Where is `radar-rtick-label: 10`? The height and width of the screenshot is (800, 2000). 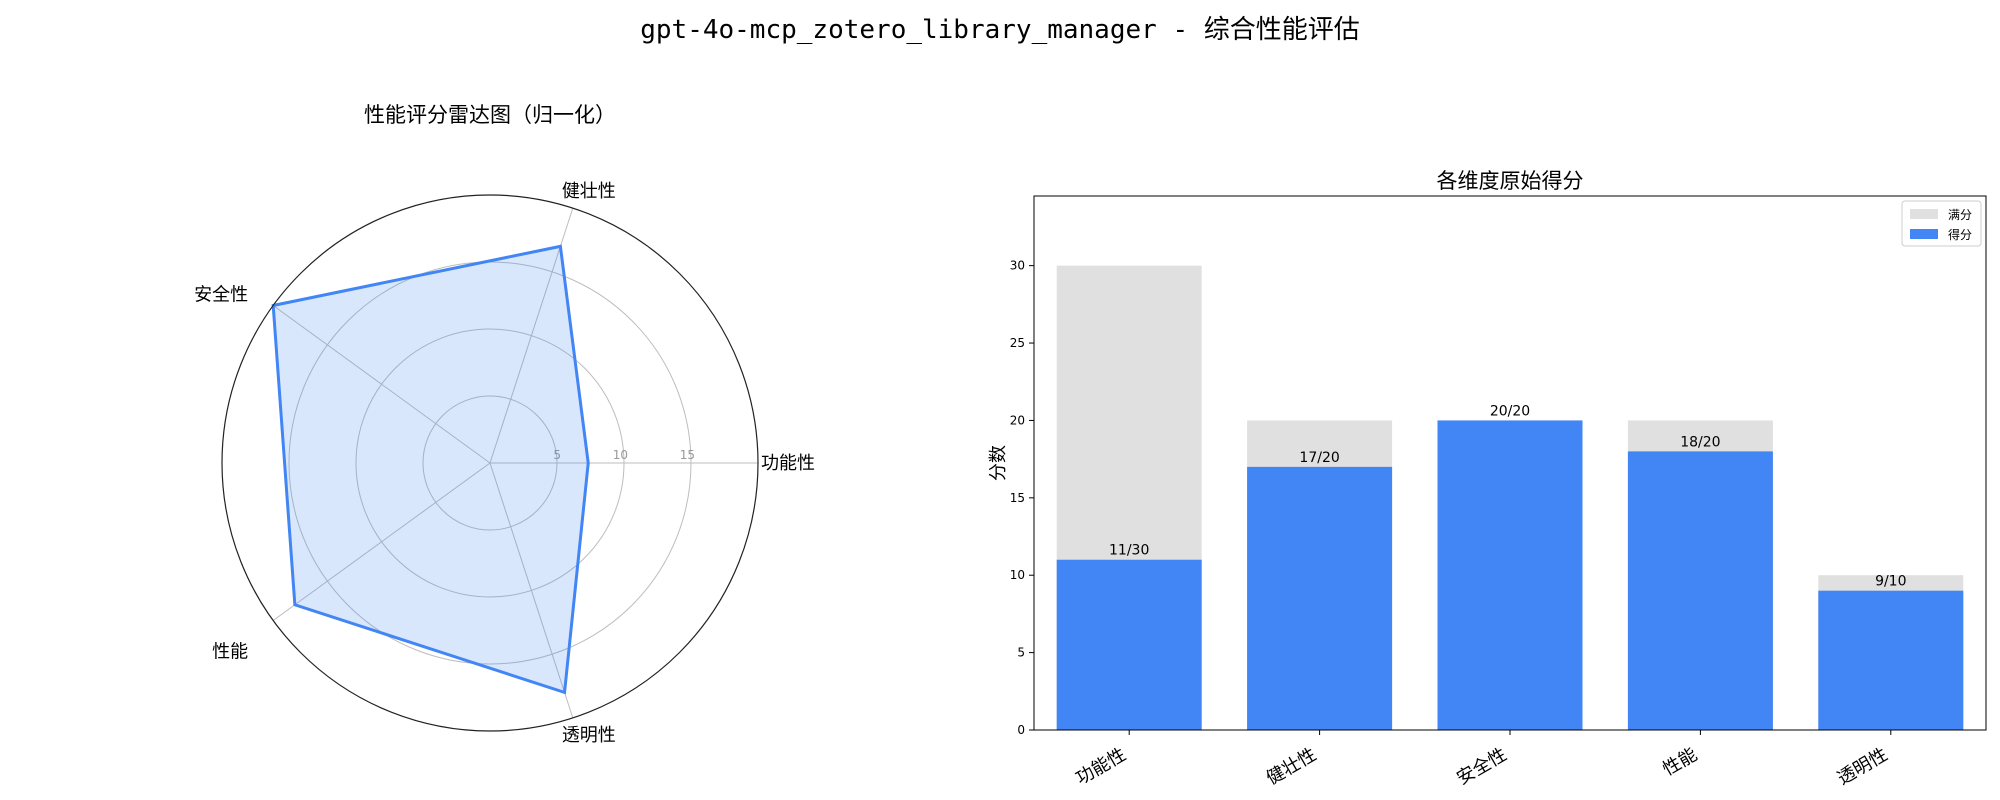
radar-rtick-label: 10 is located at coordinates (620, 455).